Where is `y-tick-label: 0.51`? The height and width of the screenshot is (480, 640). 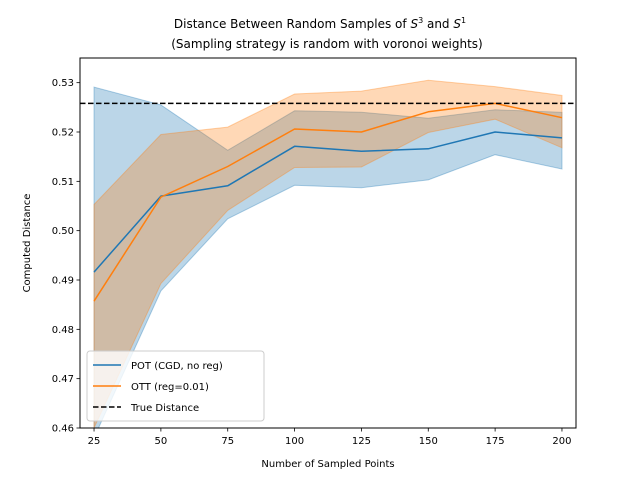
y-tick-label: 0.51 is located at coordinates (63, 182).